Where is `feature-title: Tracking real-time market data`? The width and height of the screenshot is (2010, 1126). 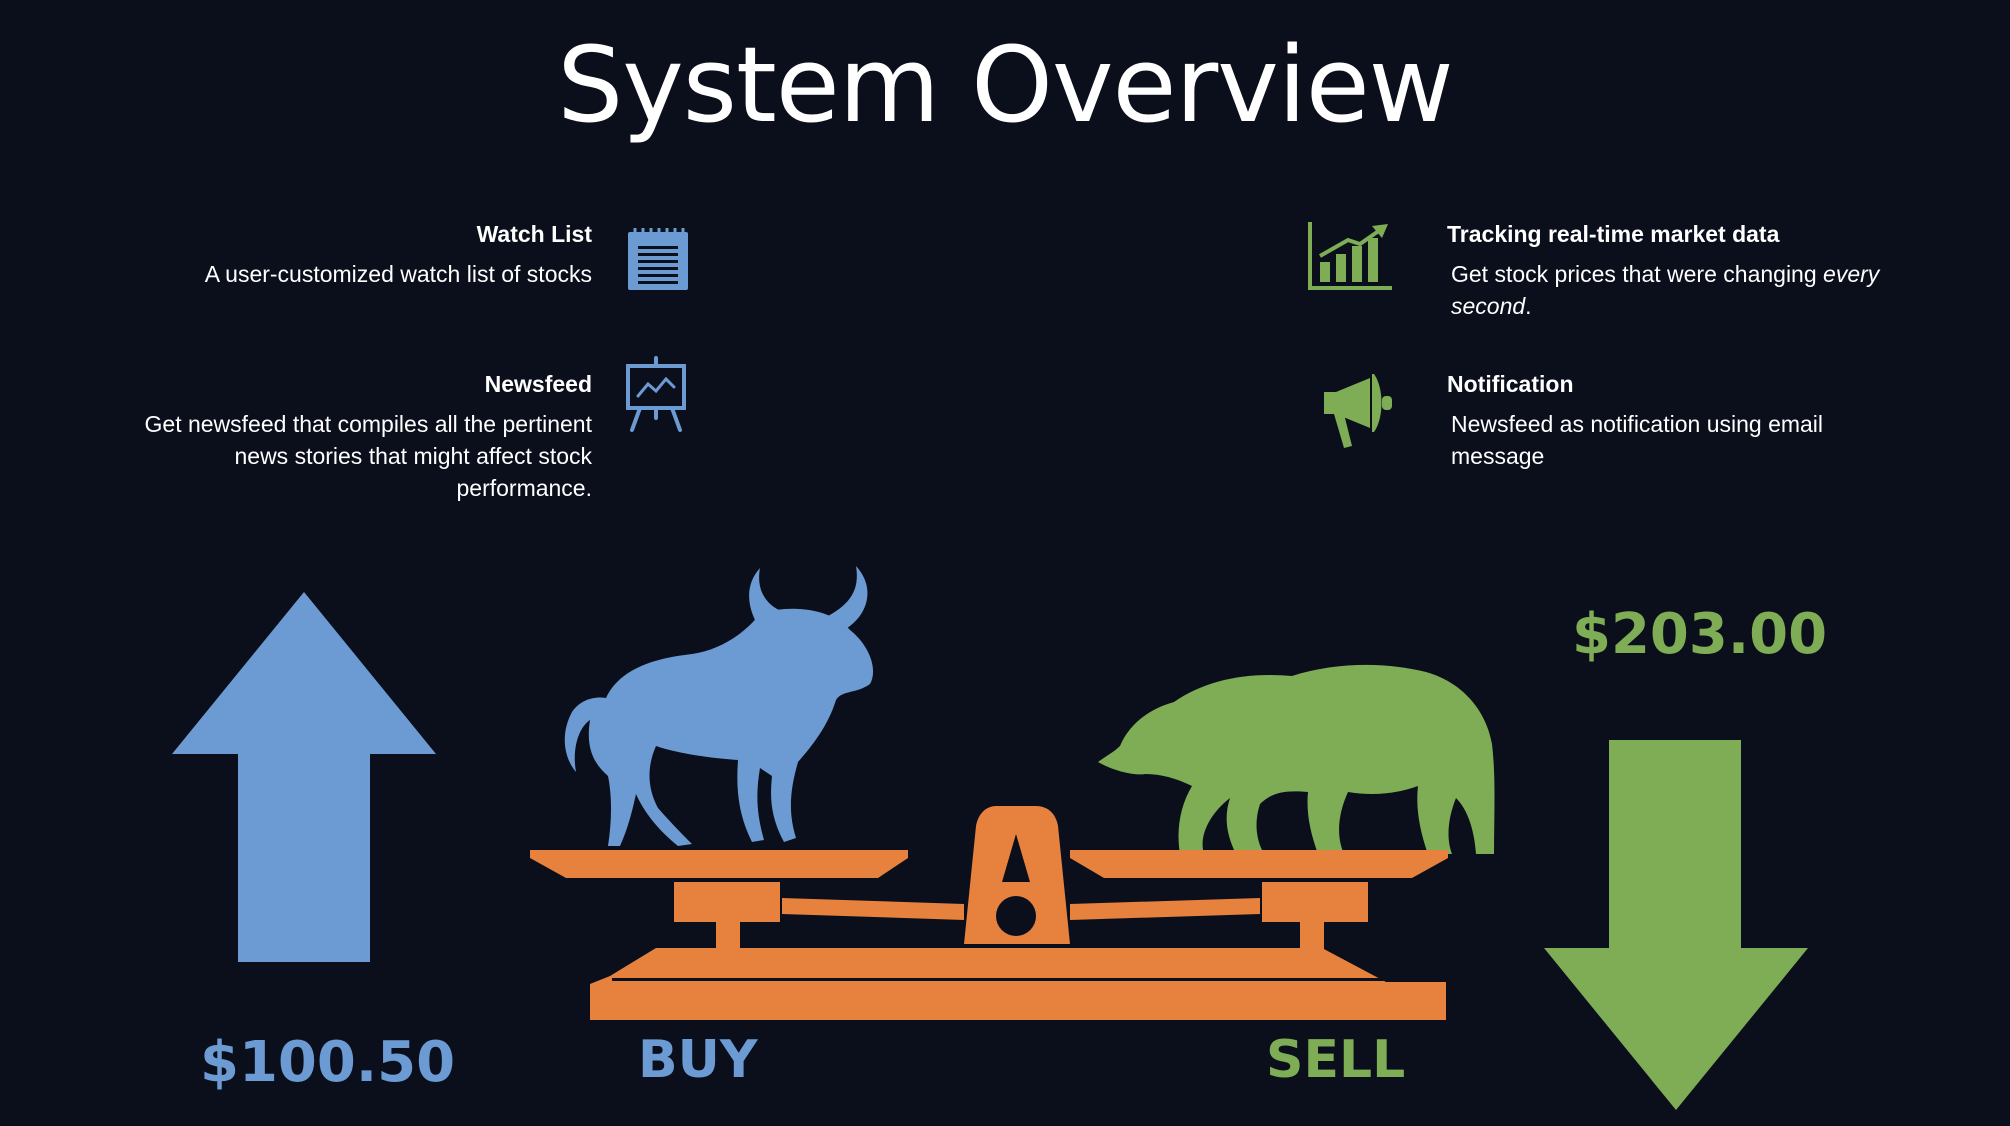
feature-title: Tracking real-time market data is located at coordinates (1613, 234).